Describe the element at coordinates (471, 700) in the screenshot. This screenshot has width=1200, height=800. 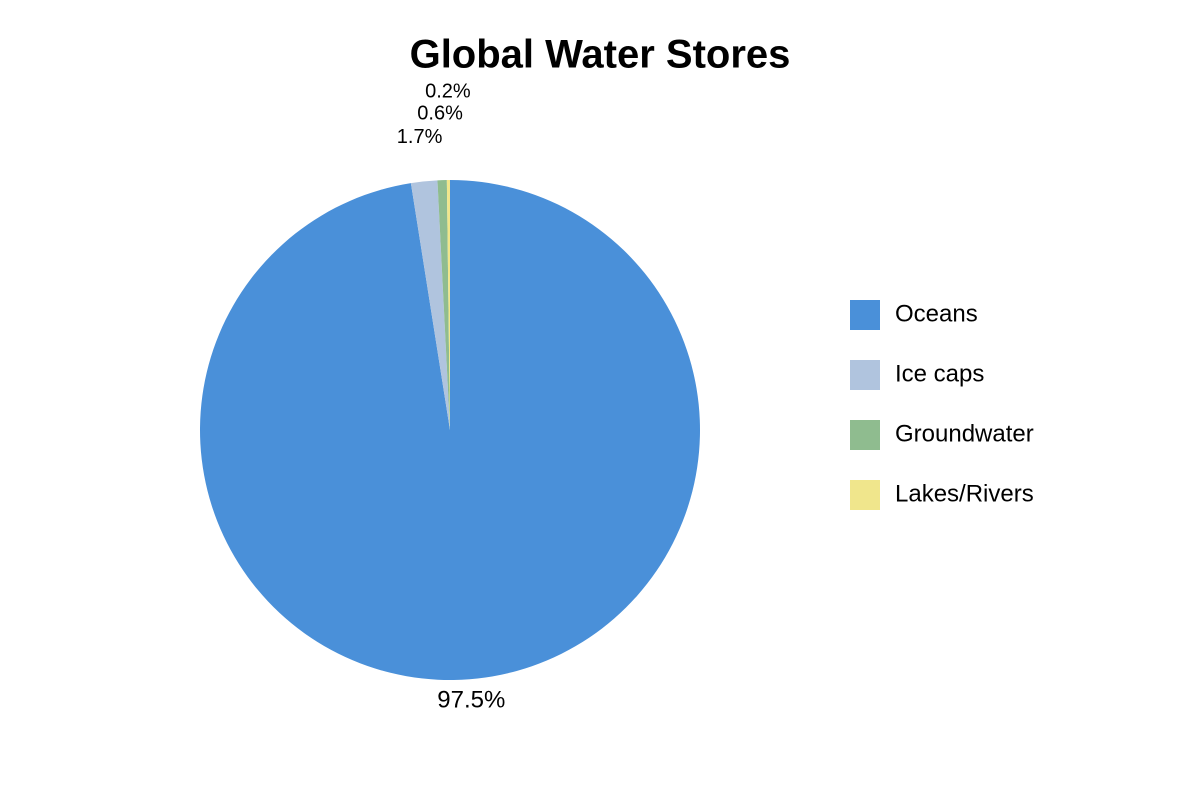
I see `slice-label: 97.5%` at that location.